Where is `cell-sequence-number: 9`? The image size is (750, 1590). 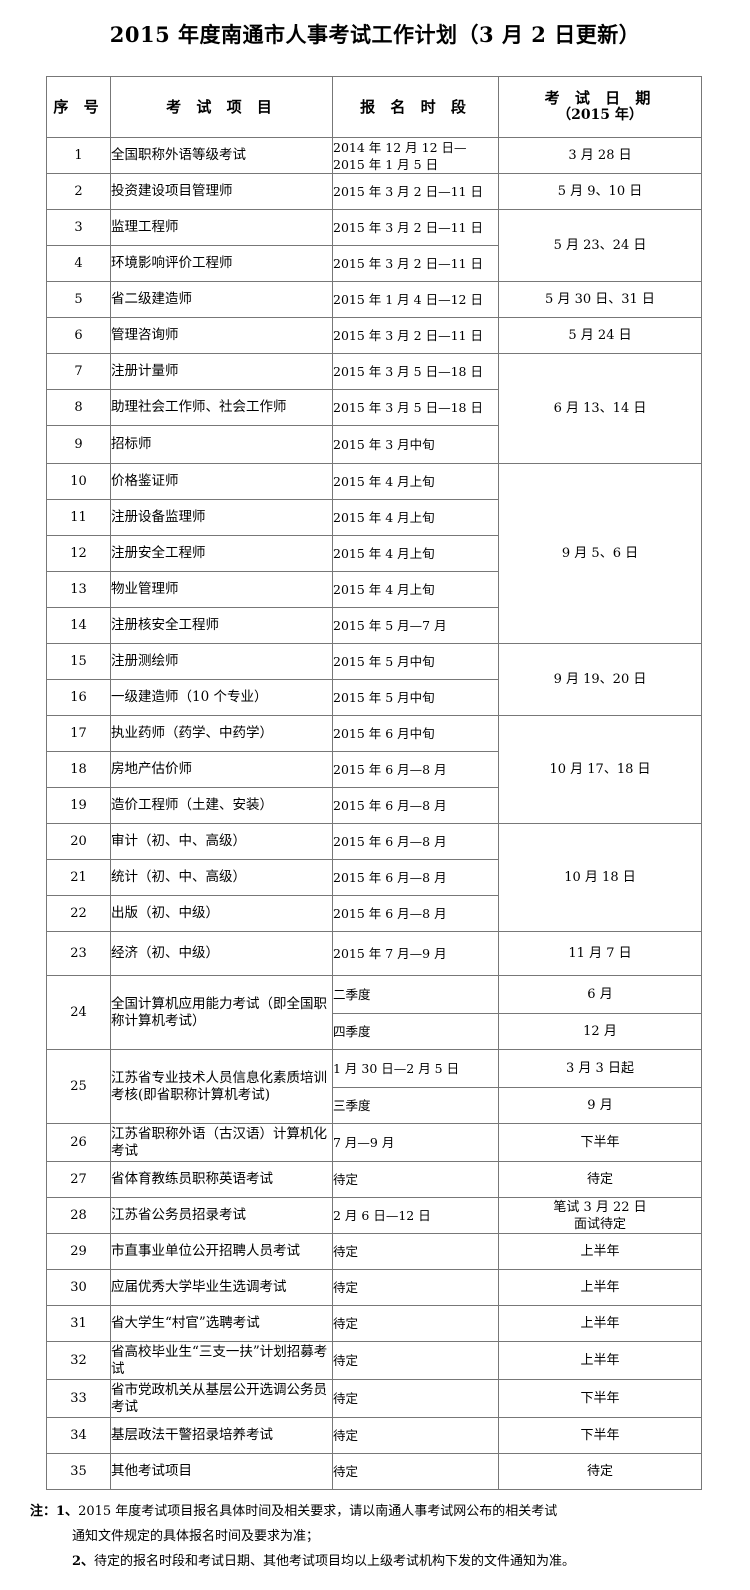
cell-sequence-number: 9 is located at coordinates (78, 444).